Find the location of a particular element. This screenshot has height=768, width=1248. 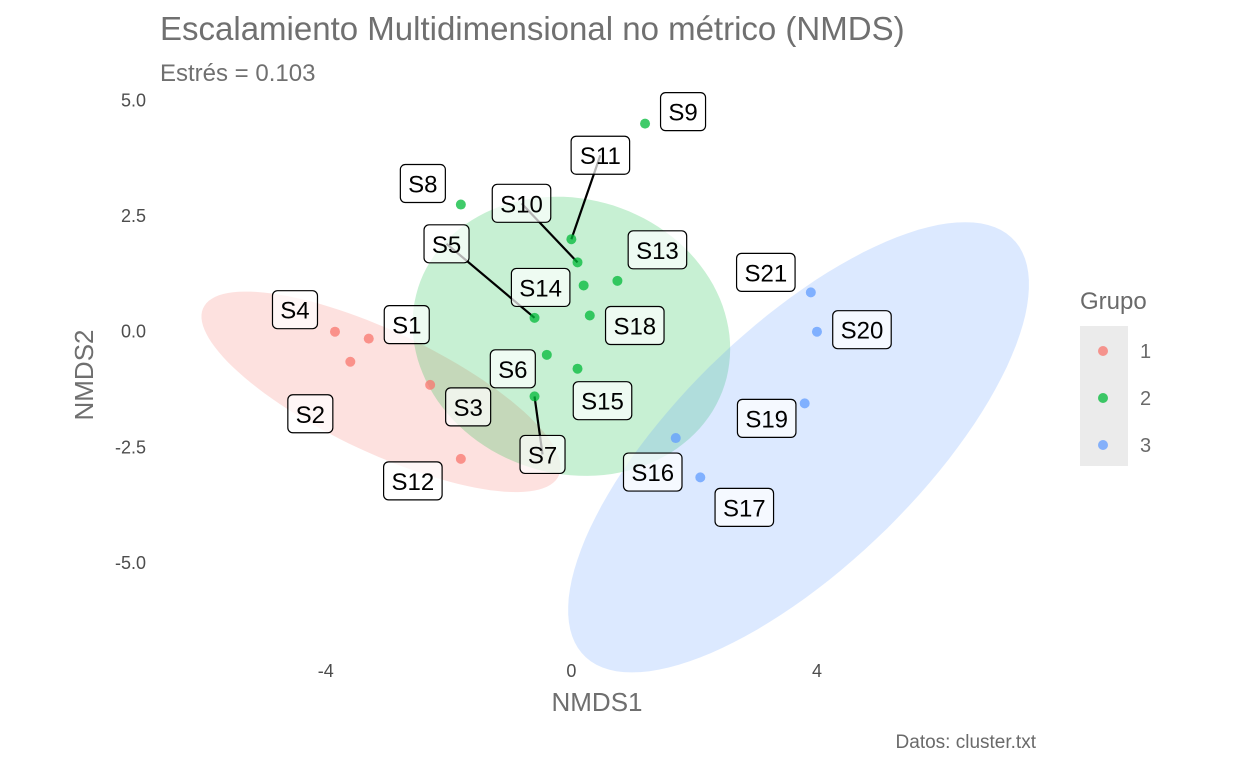

label-text: S21 is located at coordinates (765, 273).